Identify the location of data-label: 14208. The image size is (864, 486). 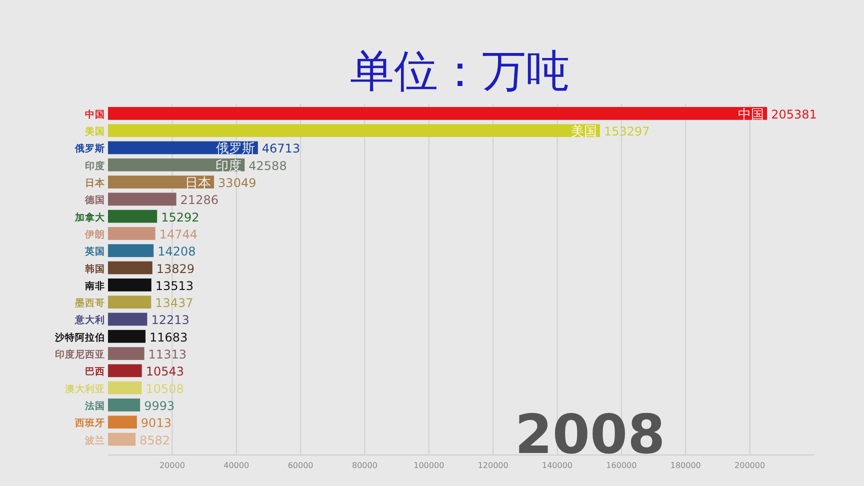
(177, 251).